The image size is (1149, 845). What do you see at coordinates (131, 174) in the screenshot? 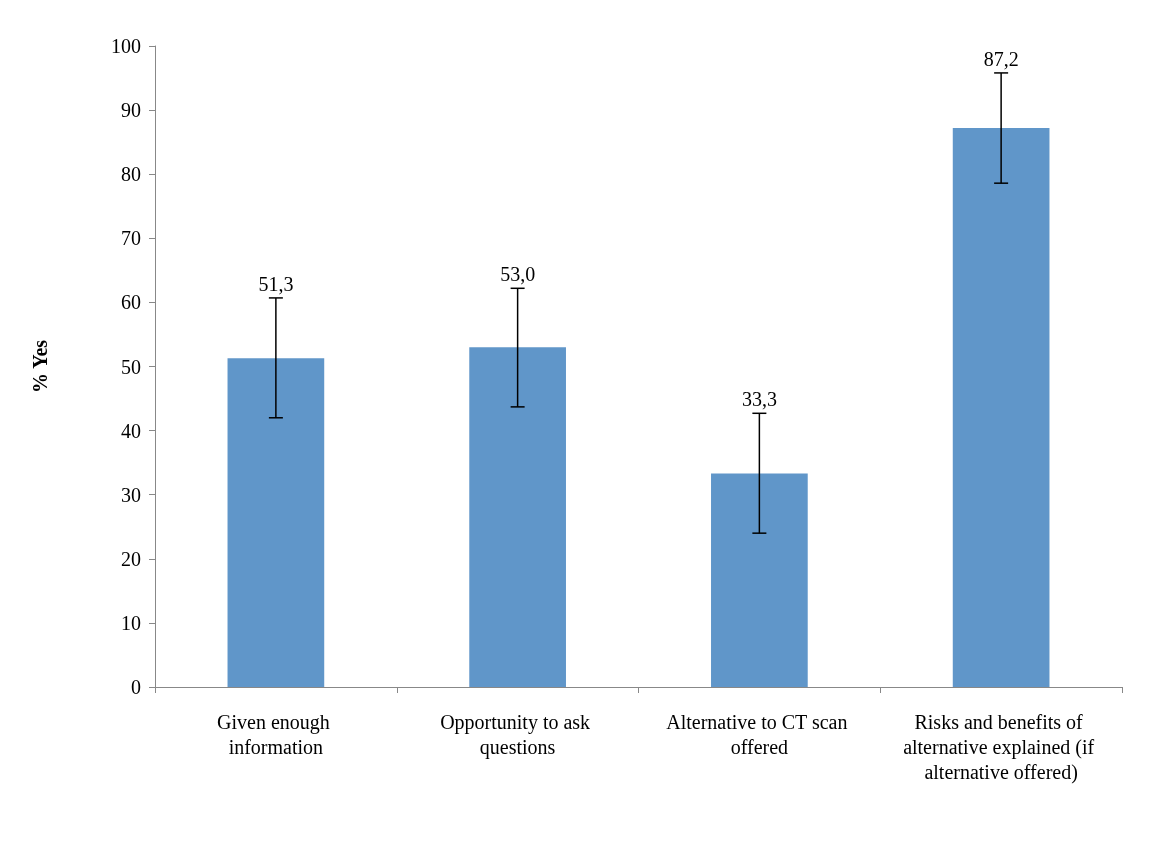
I see `y-tick-label: 80` at bounding box center [131, 174].